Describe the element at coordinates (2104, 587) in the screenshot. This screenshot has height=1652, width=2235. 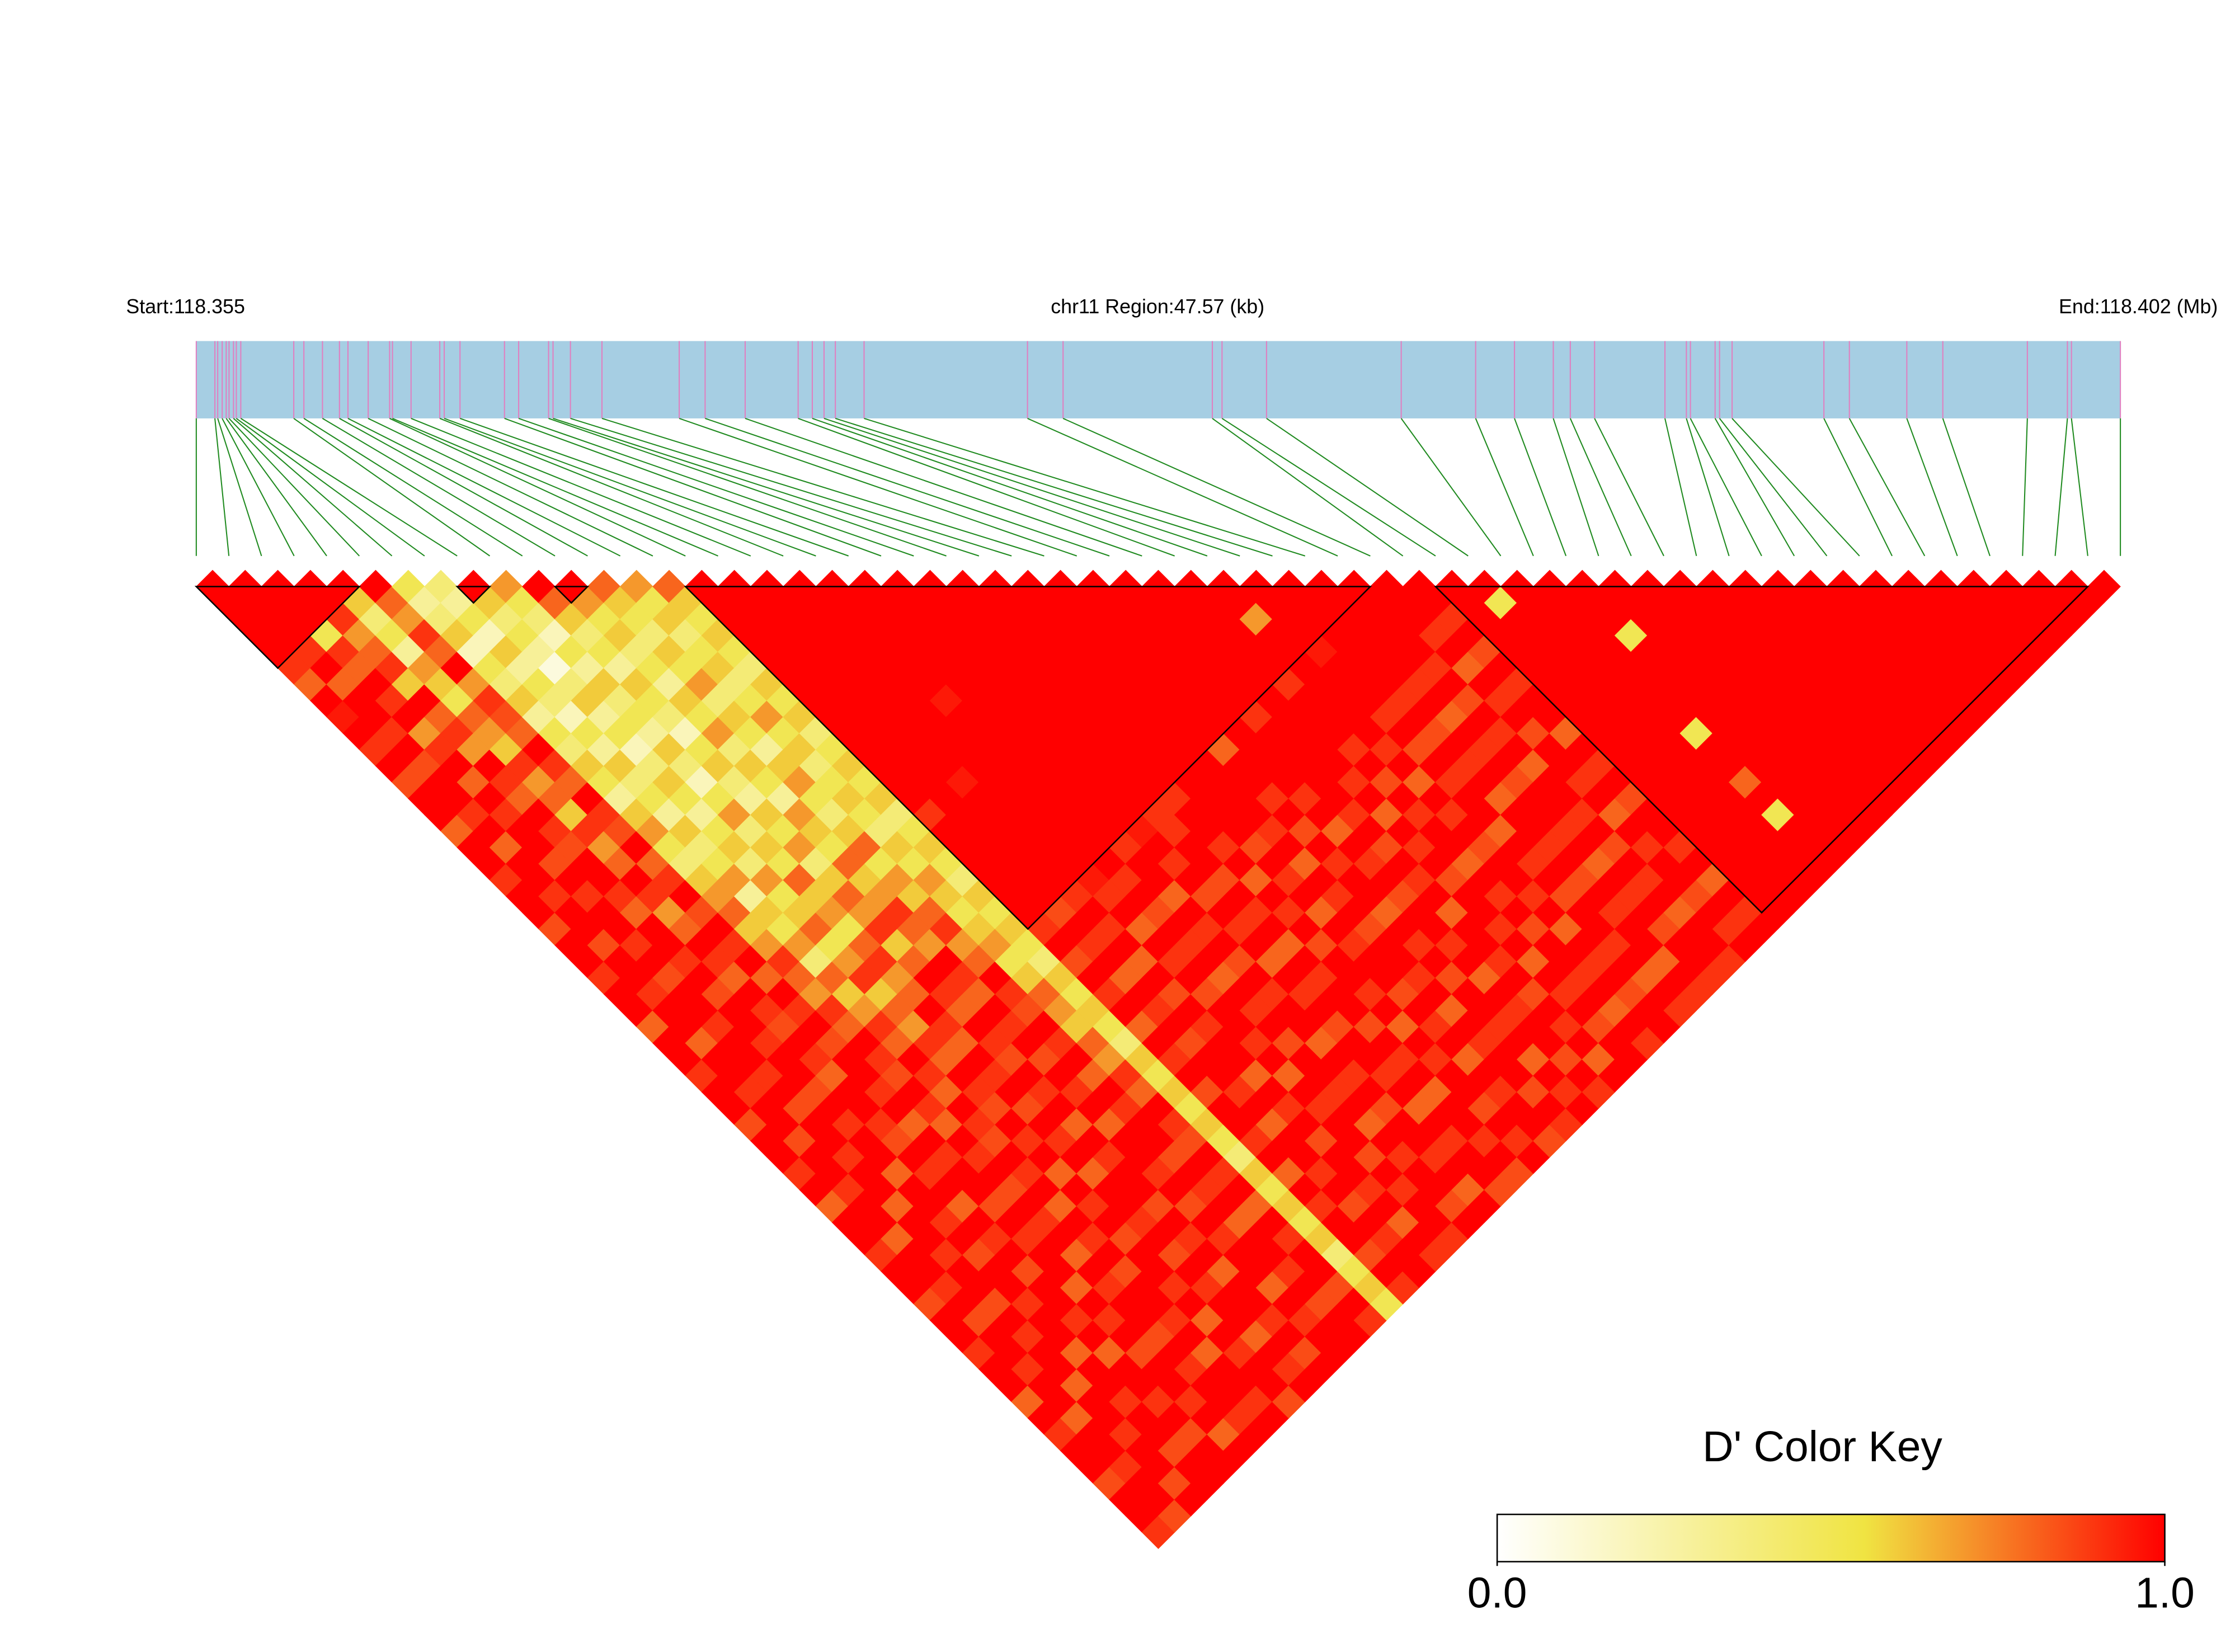
I see `ld-cell` at that location.